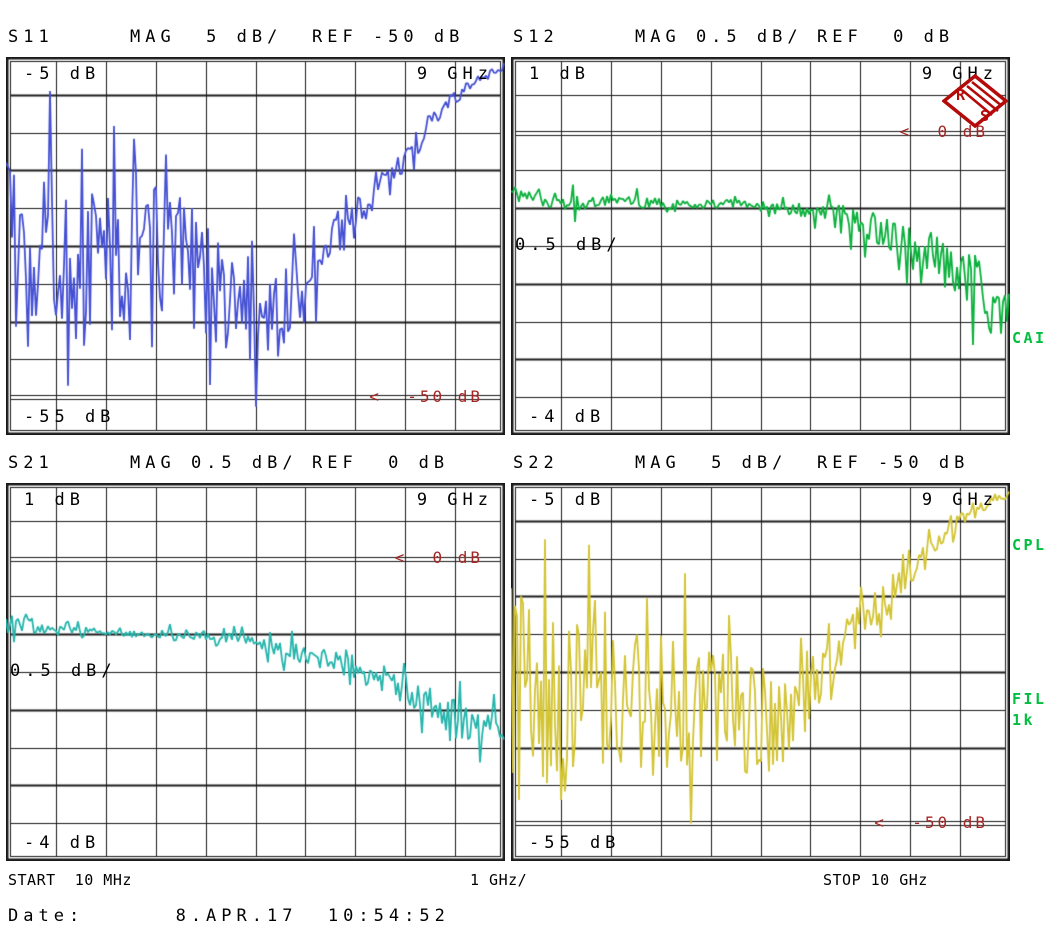  I want to click on s11-bottom-scale-value: -55 dB, so click(70, 417).